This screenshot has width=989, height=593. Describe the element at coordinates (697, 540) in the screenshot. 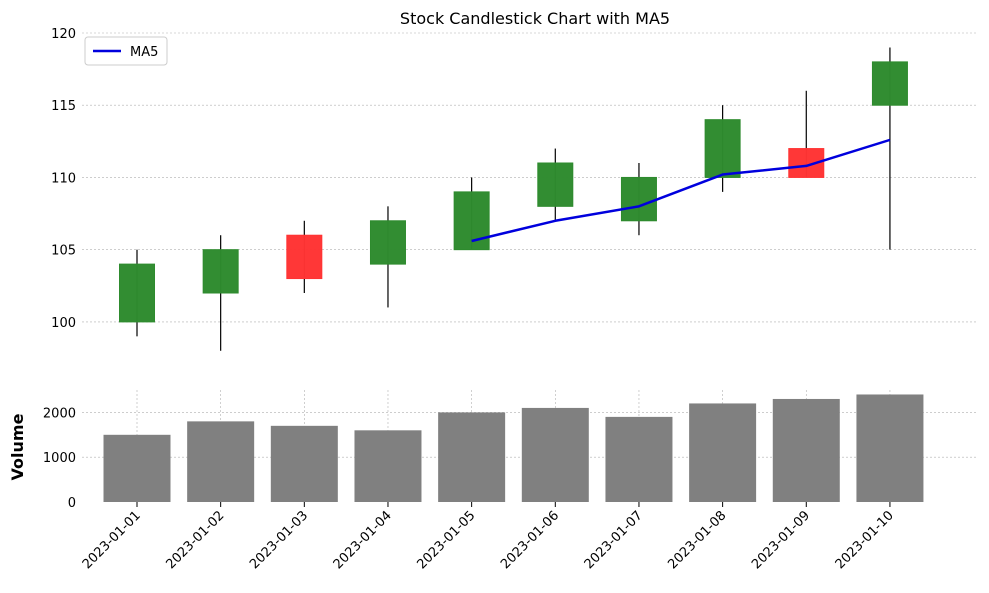

I see `x-tick-label: 2023-01-08` at that location.